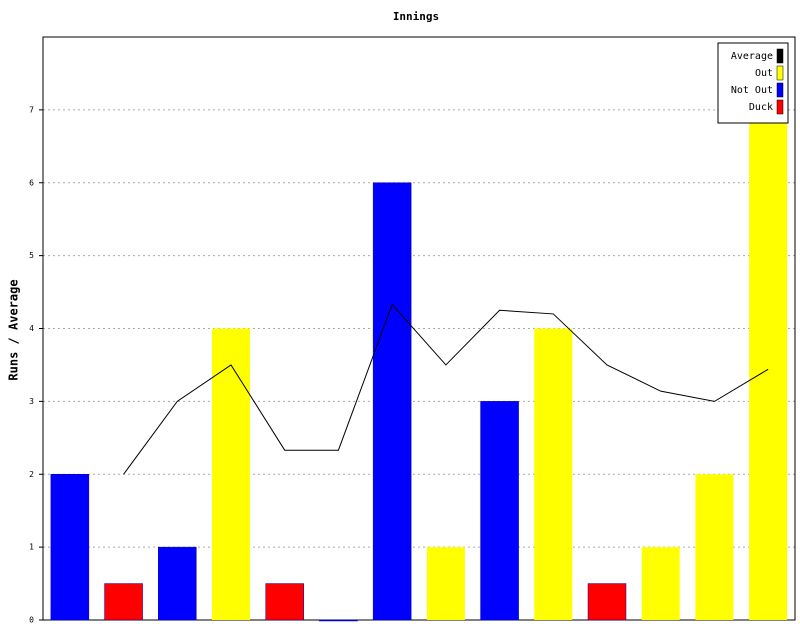 Image resolution: width=800 pixels, height=640 pixels. What do you see at coordinates (31, 255) in the screenshot?
I see `y-tick-label: 5` at bounding box center [31, 255].